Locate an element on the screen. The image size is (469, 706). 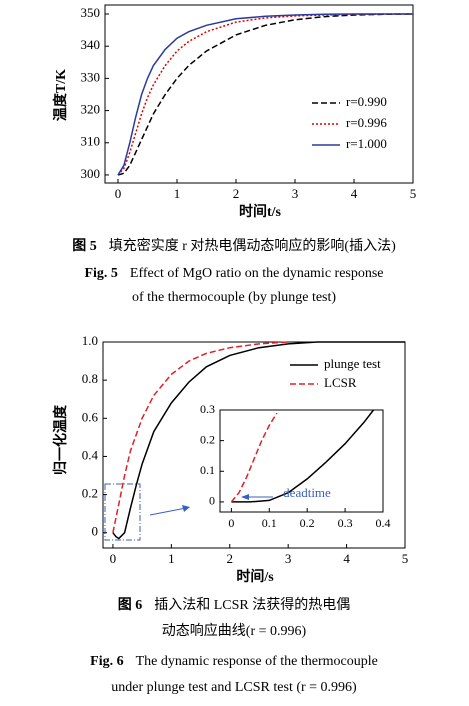
legend-label: r=1.000 is located at coordinates (366, 143).